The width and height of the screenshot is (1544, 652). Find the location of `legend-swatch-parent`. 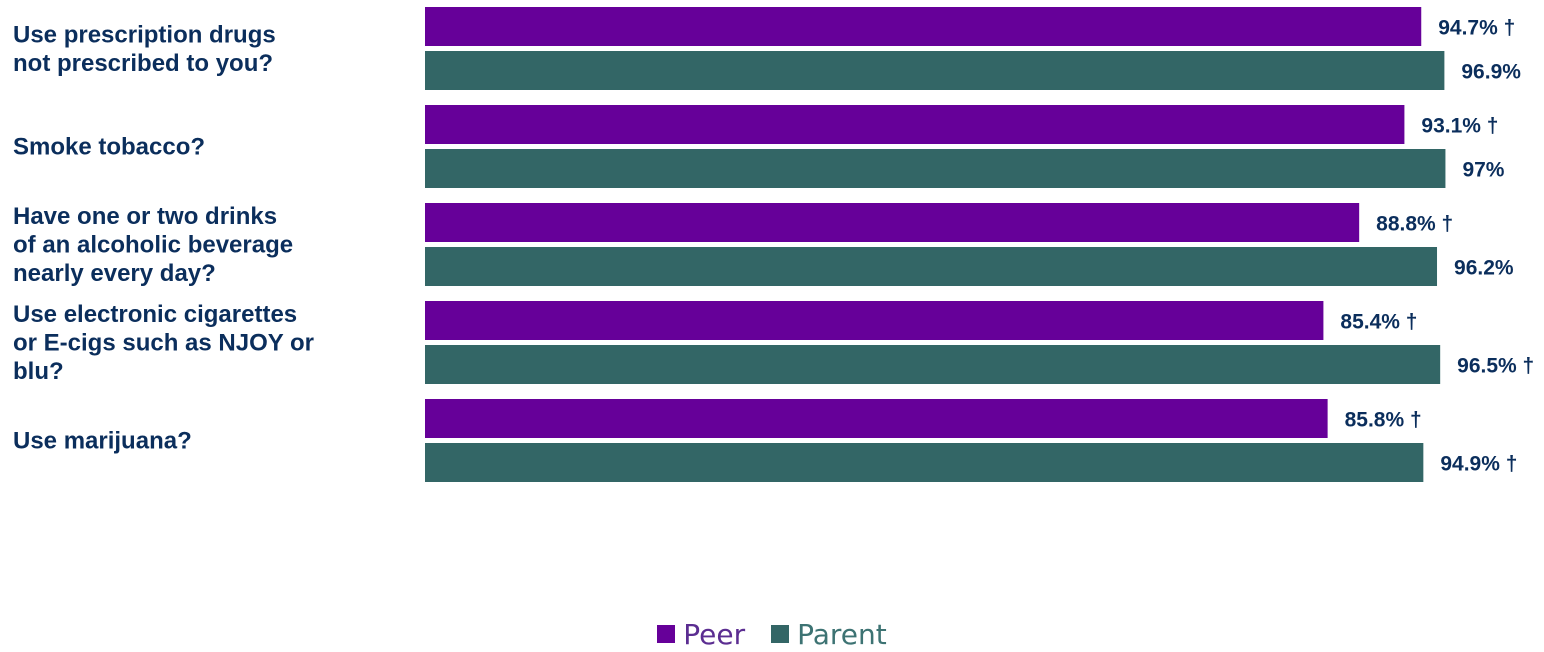

legend-swatch-parent is located at coordinates (780, 634).